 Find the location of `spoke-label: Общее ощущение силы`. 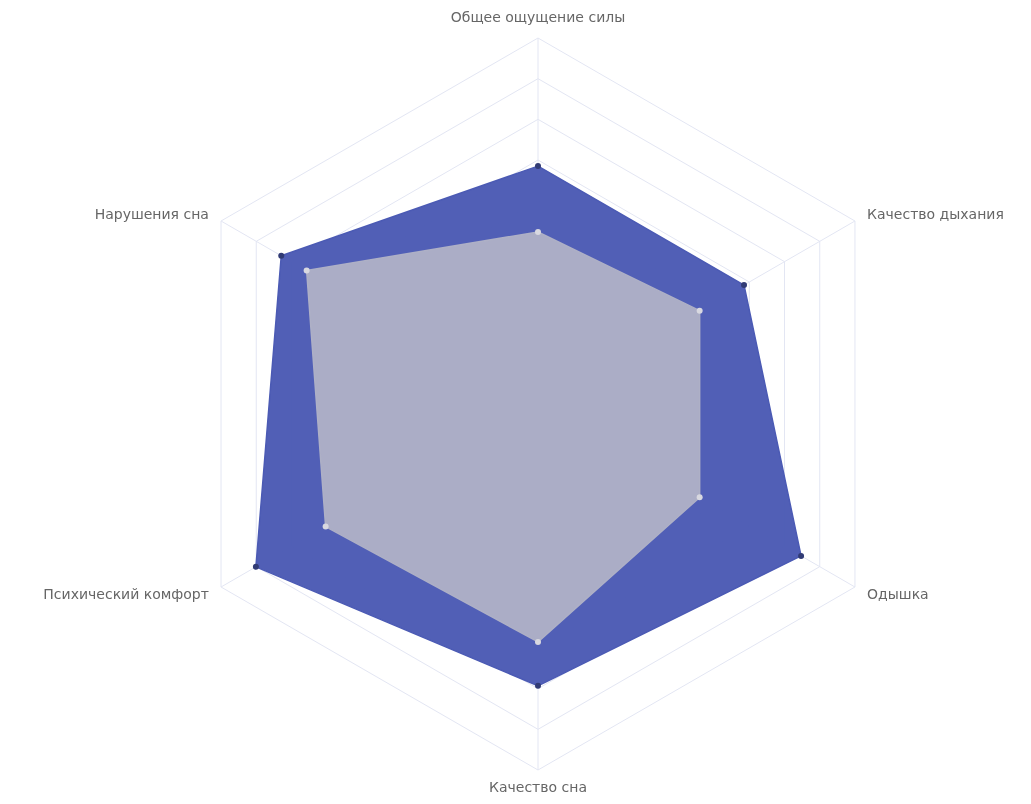

spoke-label: Общее ощущение силы is located at coordinates (538, 17).